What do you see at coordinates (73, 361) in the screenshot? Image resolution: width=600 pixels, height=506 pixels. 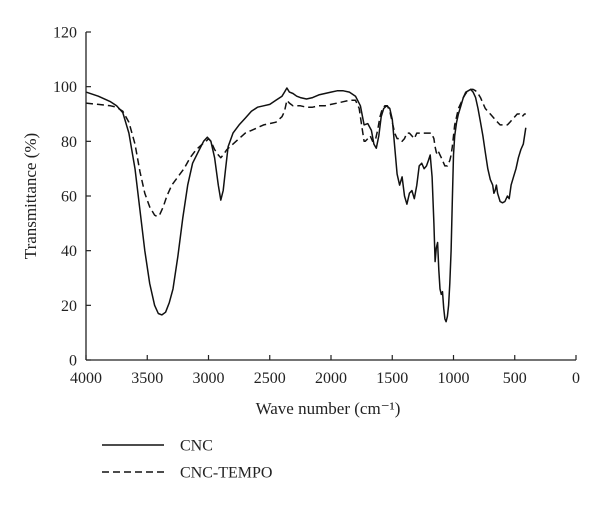 I see `y-tick-label: 0` at bounding box center [73, 361].